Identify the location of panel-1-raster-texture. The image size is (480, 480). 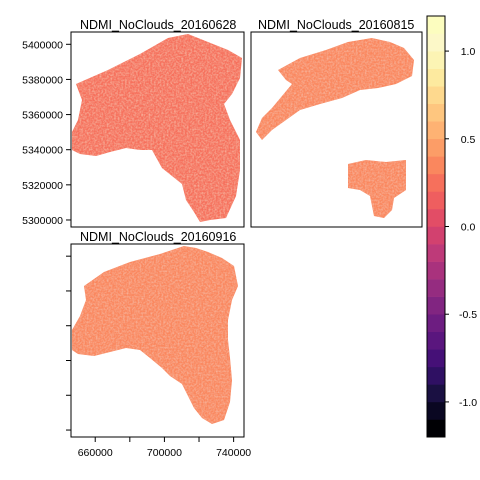
(157, 128).